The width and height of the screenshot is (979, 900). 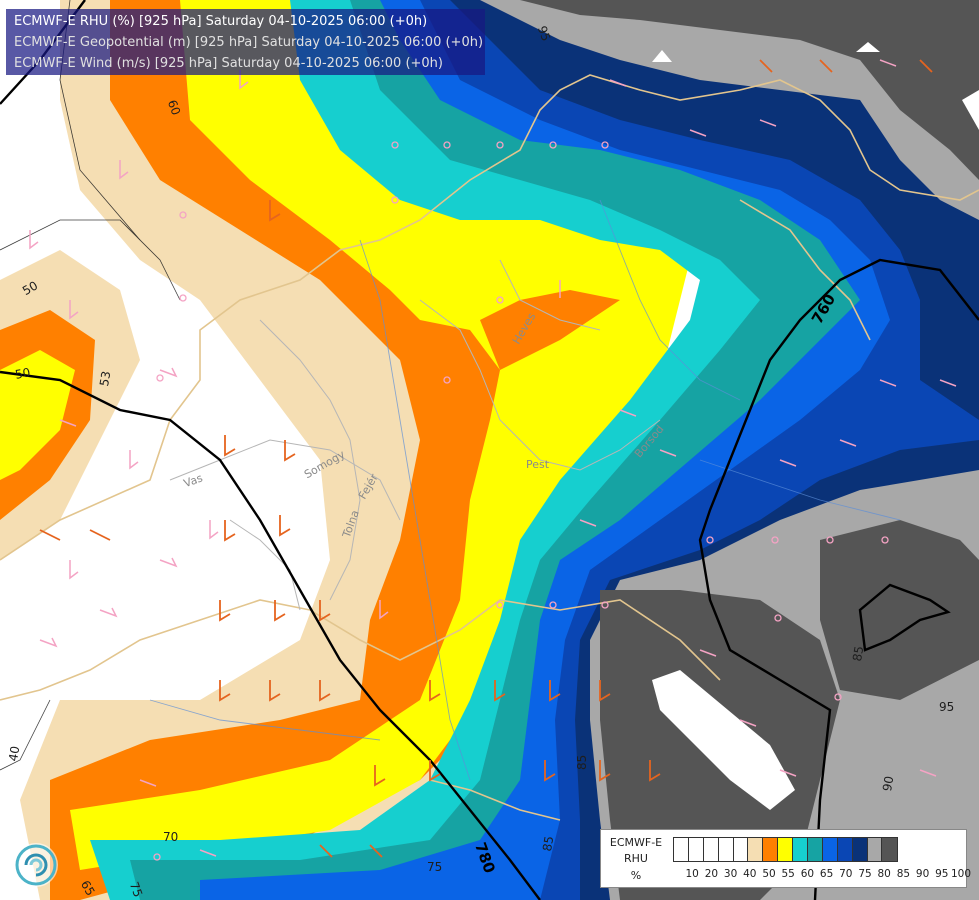 What do you see at coordinates (730, 874) in the screenshot?
I see `legend-tick-label: 30` at bounding box center [730, 874].